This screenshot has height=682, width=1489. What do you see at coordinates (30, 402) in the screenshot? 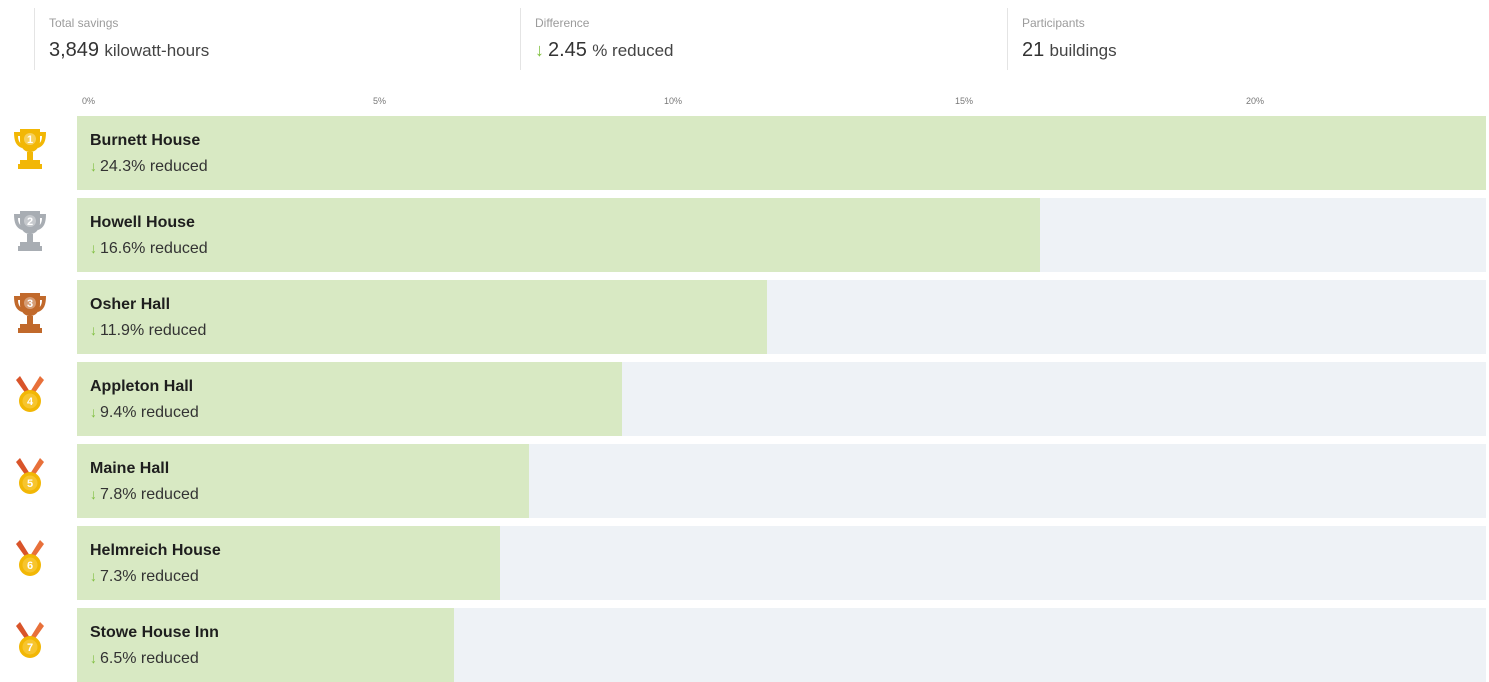
I see `svg-text: 4` at bounding box center [30, 402].